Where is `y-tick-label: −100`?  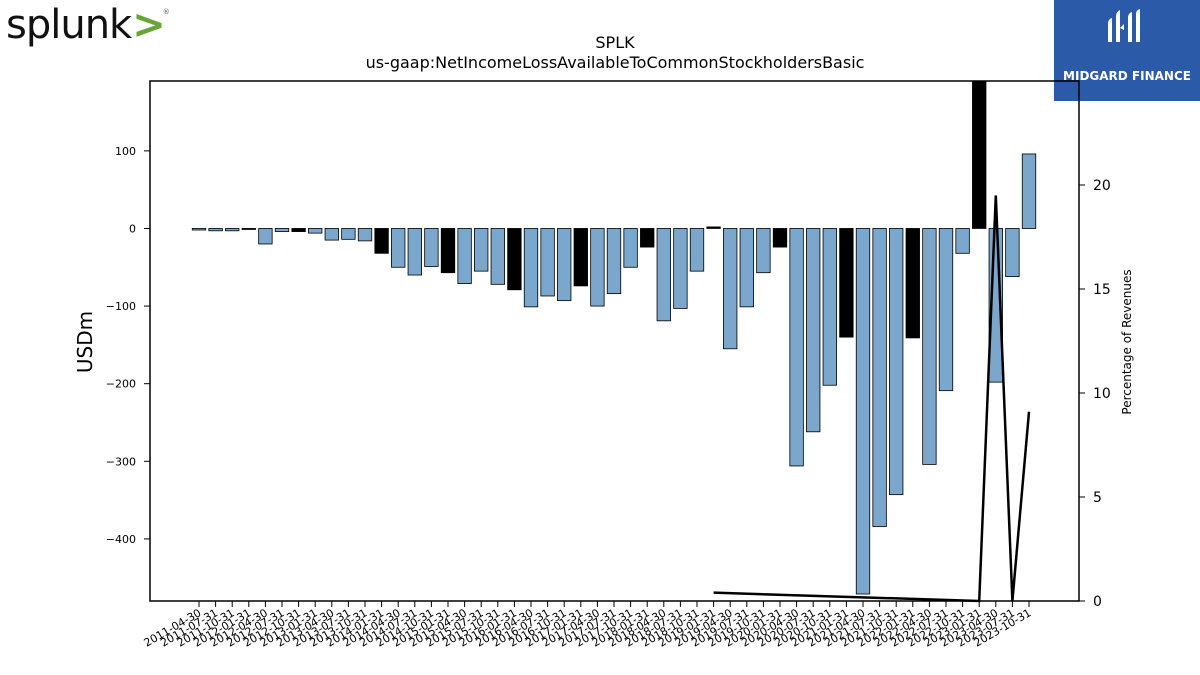
y-tick-label: −100 is located at coordinates (121, 306).